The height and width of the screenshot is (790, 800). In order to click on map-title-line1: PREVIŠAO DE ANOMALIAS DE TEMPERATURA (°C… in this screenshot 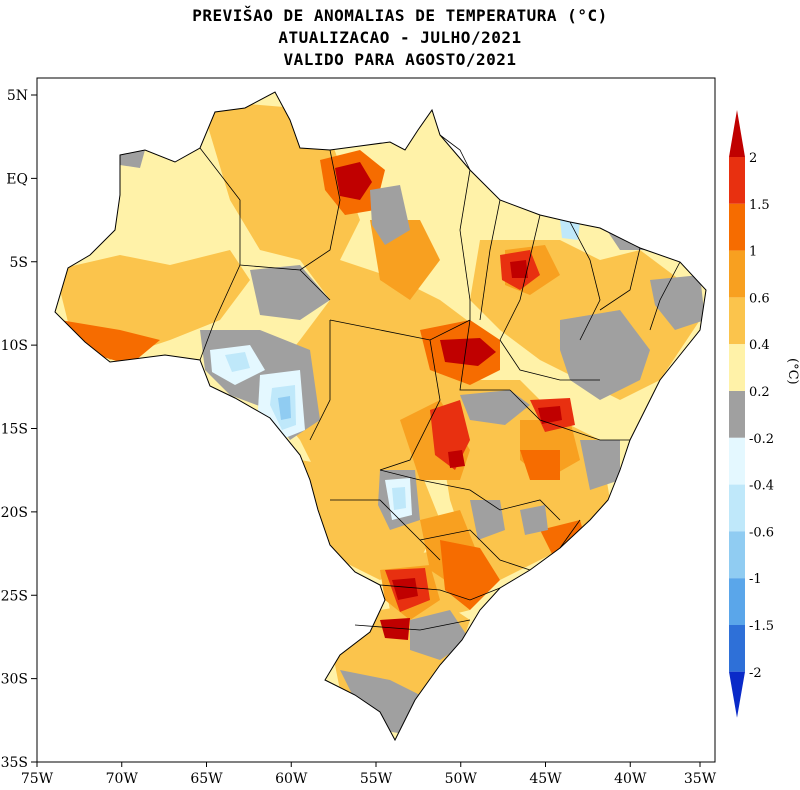, I will do `click(400, 15)`.